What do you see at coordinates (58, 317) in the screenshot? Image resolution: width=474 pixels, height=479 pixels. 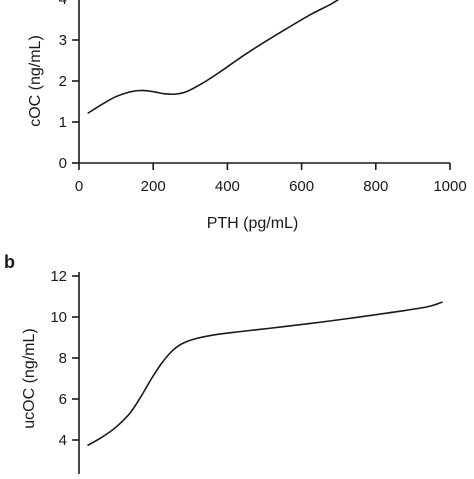 I see `y-tick-label-2: 10` at bounding box center [58, 317].